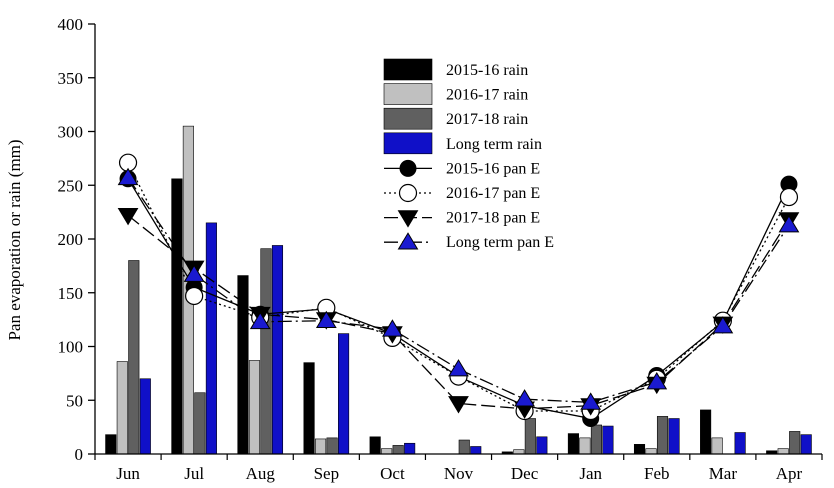  What do you see at coordinates (789, 197) in the screenshot?
I see `point-2016-17-pan-e-apr` at bounding box center [789, 197].